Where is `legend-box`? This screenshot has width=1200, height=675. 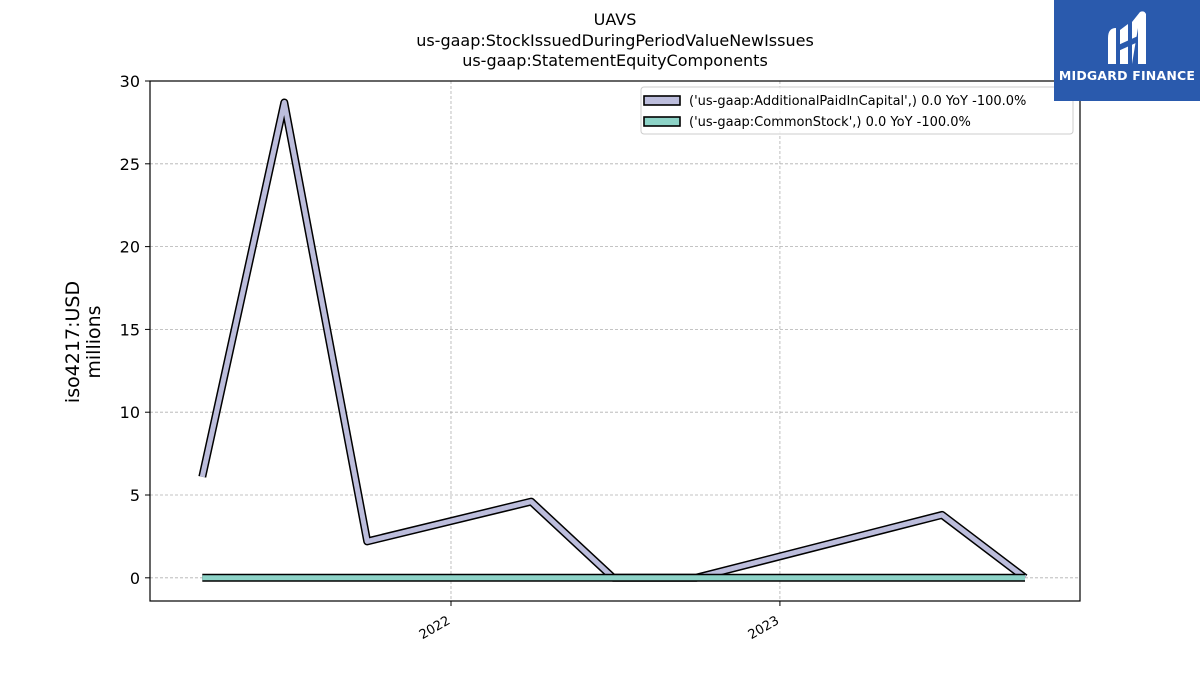
legend-box is located at coordinates (857, 110).